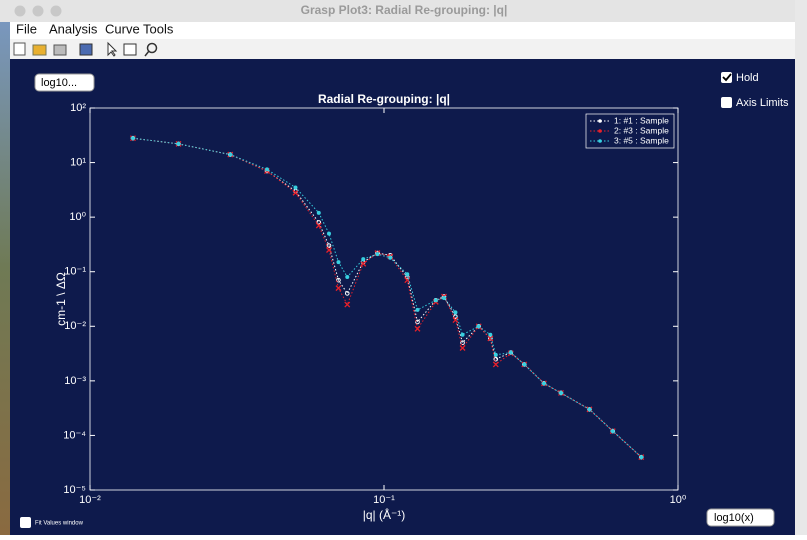 The width and height of the screenshot is (807, 540). What do you see at coordinates (75, 326) in the screenshot?
I see `y-tick-label: 10⁻²` at bounding box center [75, 326].